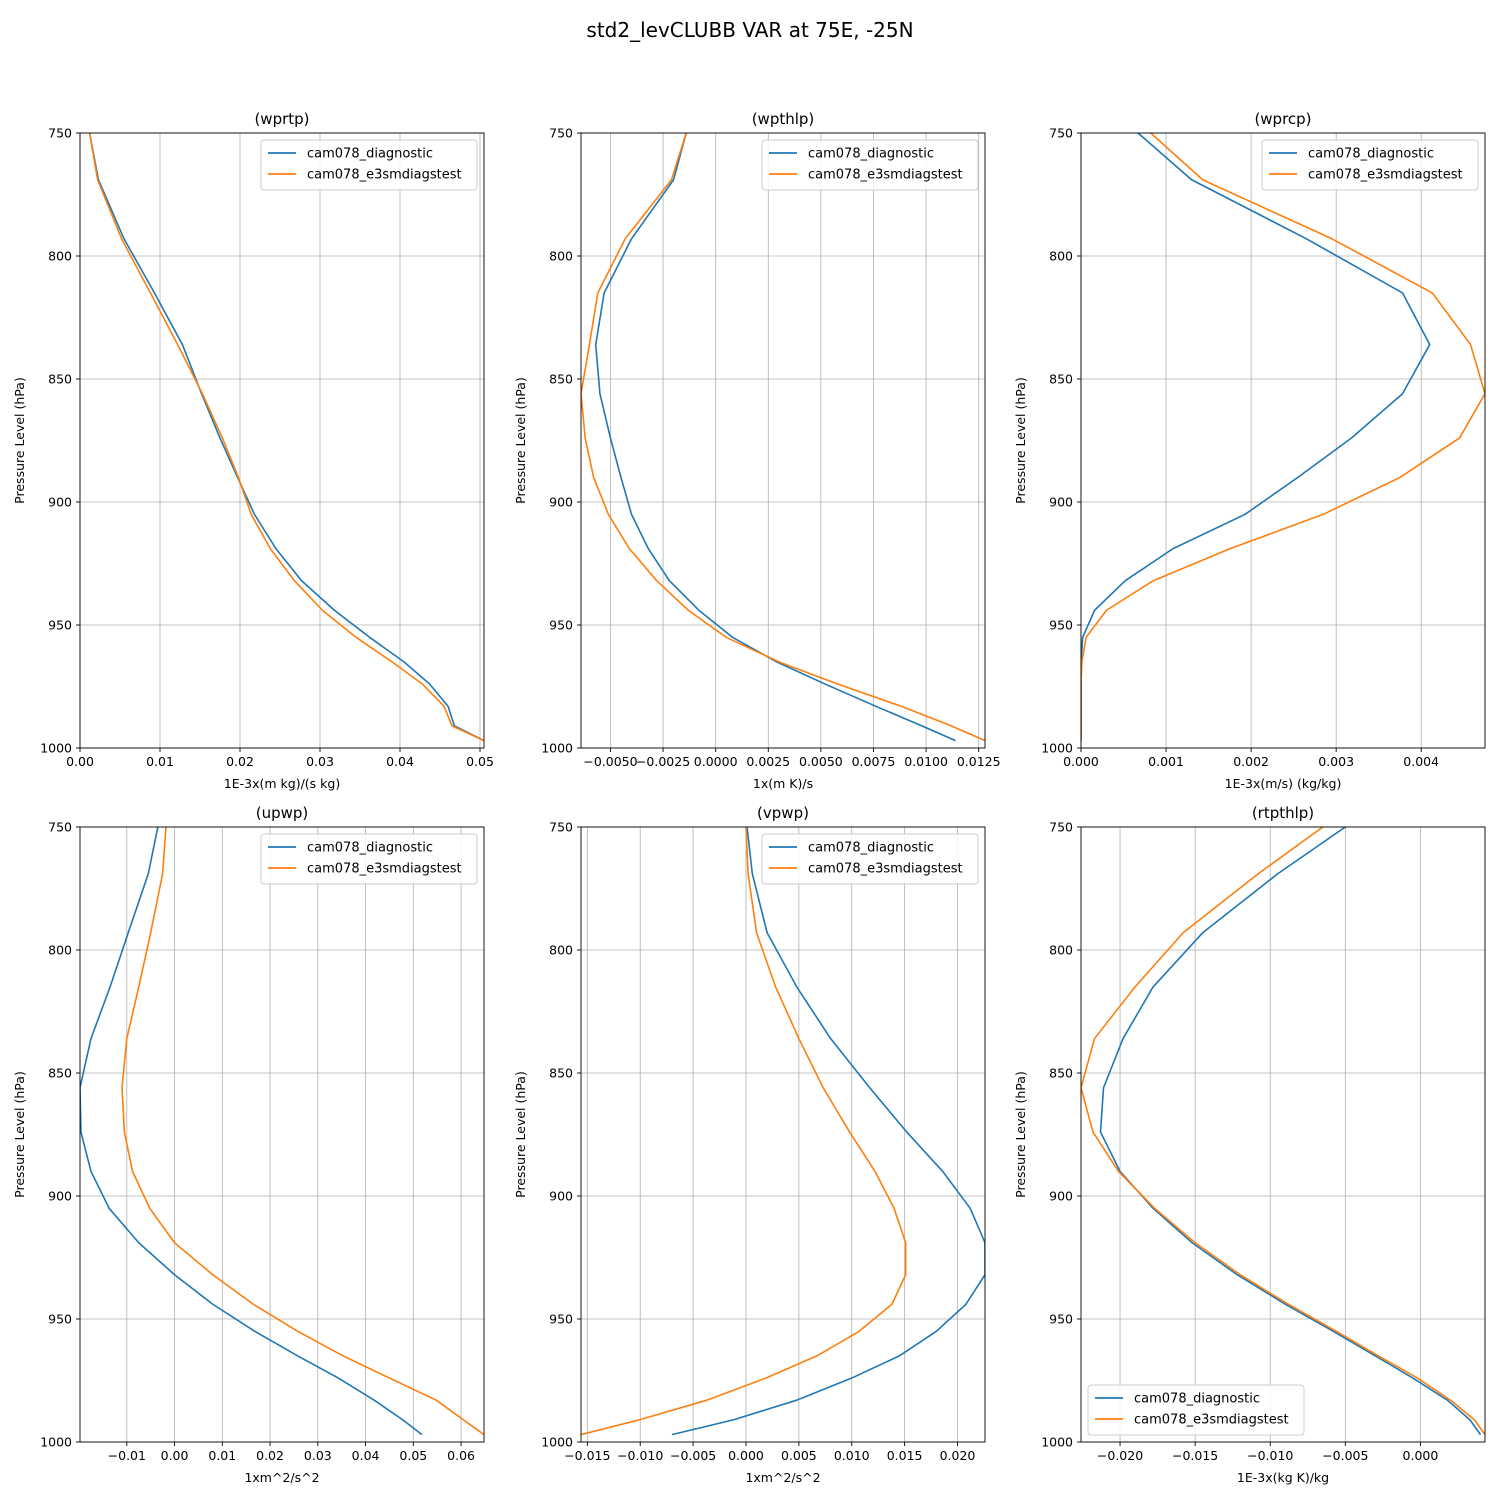  Describe the element at coordinates (783, 119) in the screenshot. I see `subplot-title: (wpthlp)` at that location.